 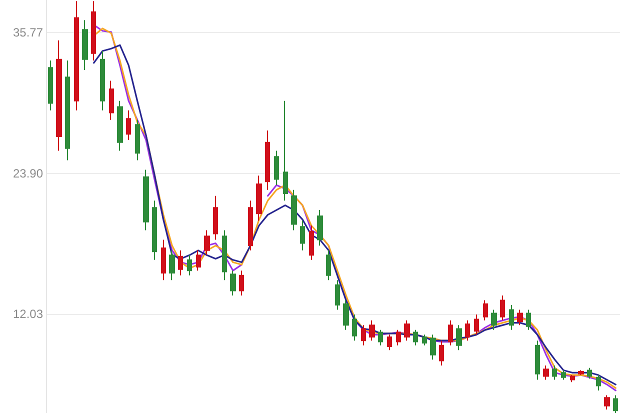 What do you see at coordinates (28, 32) in the screenshot?
I see `y-tick-label: 35.77` at bounding box center [28, 32].